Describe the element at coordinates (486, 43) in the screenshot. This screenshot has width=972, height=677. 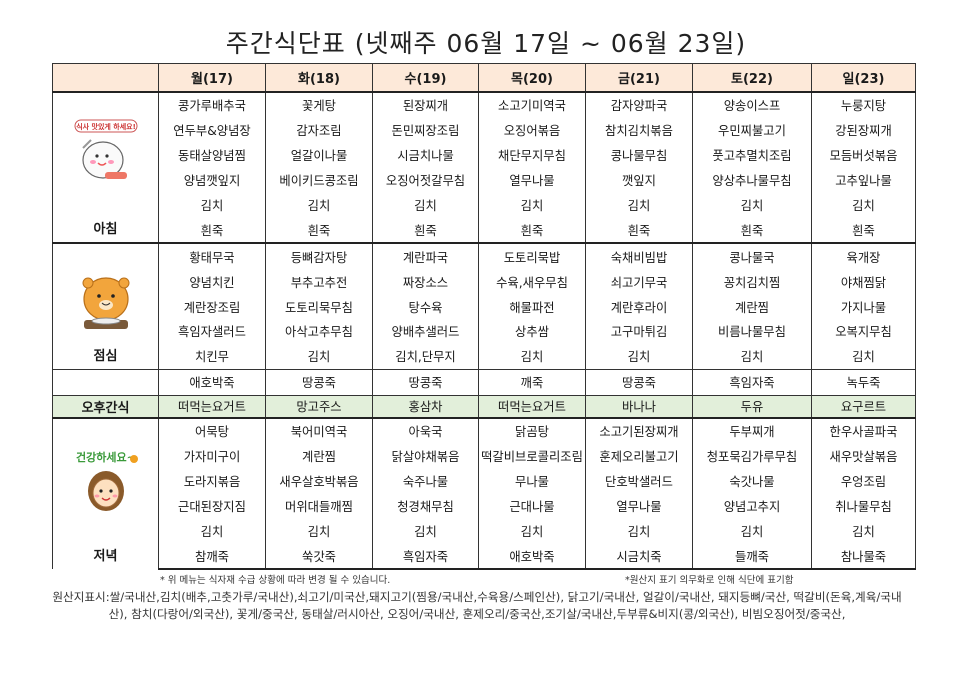
I see `page-title: 주간식단표 (넷째주 06월 17일 ~ 06월 23일)` at that location.